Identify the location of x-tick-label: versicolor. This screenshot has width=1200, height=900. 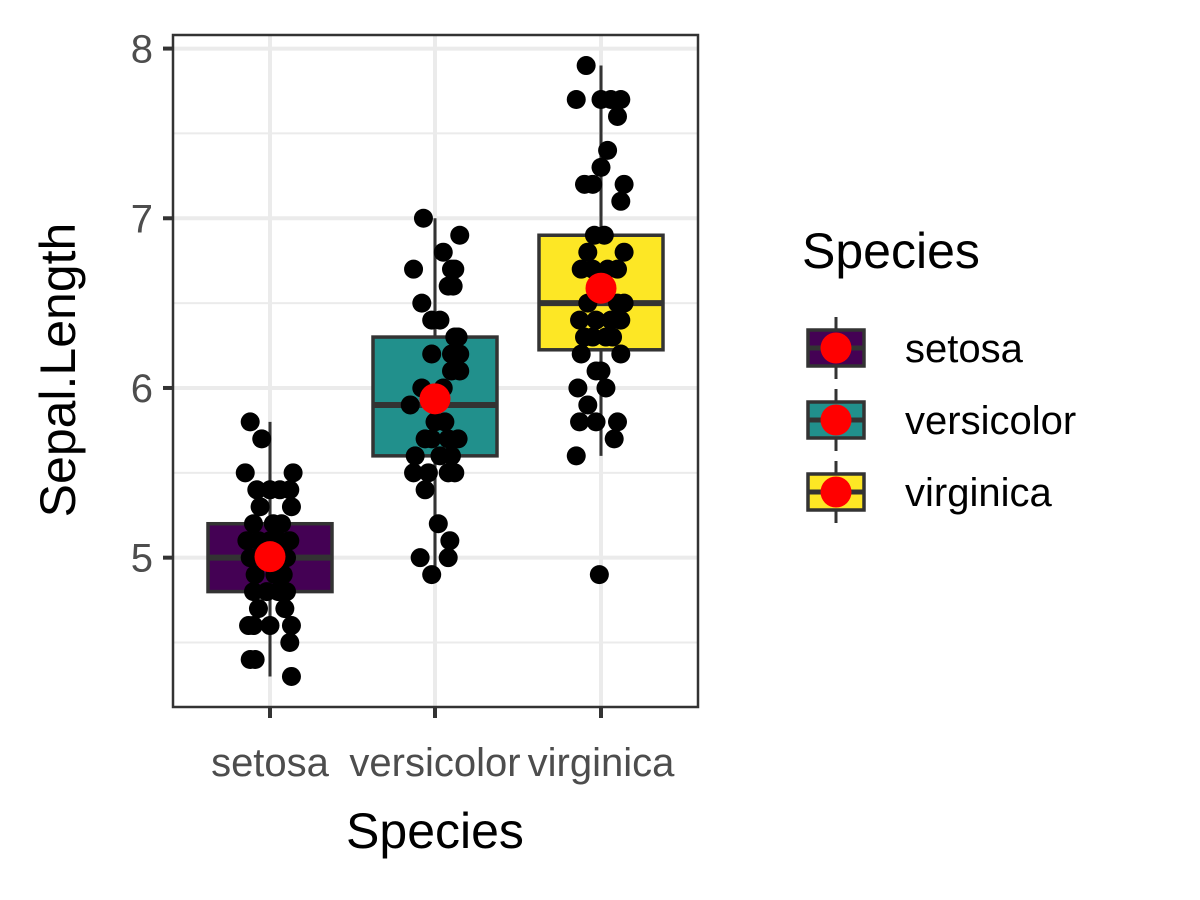
(434, 763).